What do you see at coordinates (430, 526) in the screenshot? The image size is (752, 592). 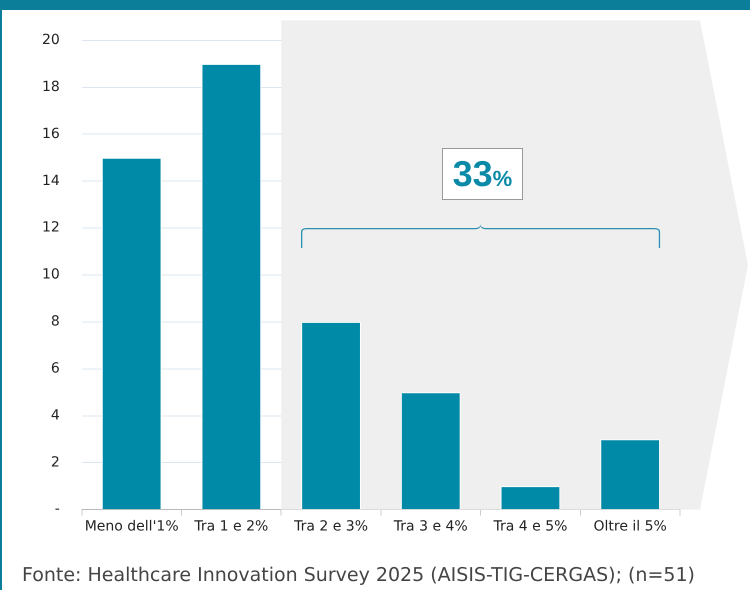 I see `x-tick-label: Tra 3 e 4%` at bounding box center [430, 526].